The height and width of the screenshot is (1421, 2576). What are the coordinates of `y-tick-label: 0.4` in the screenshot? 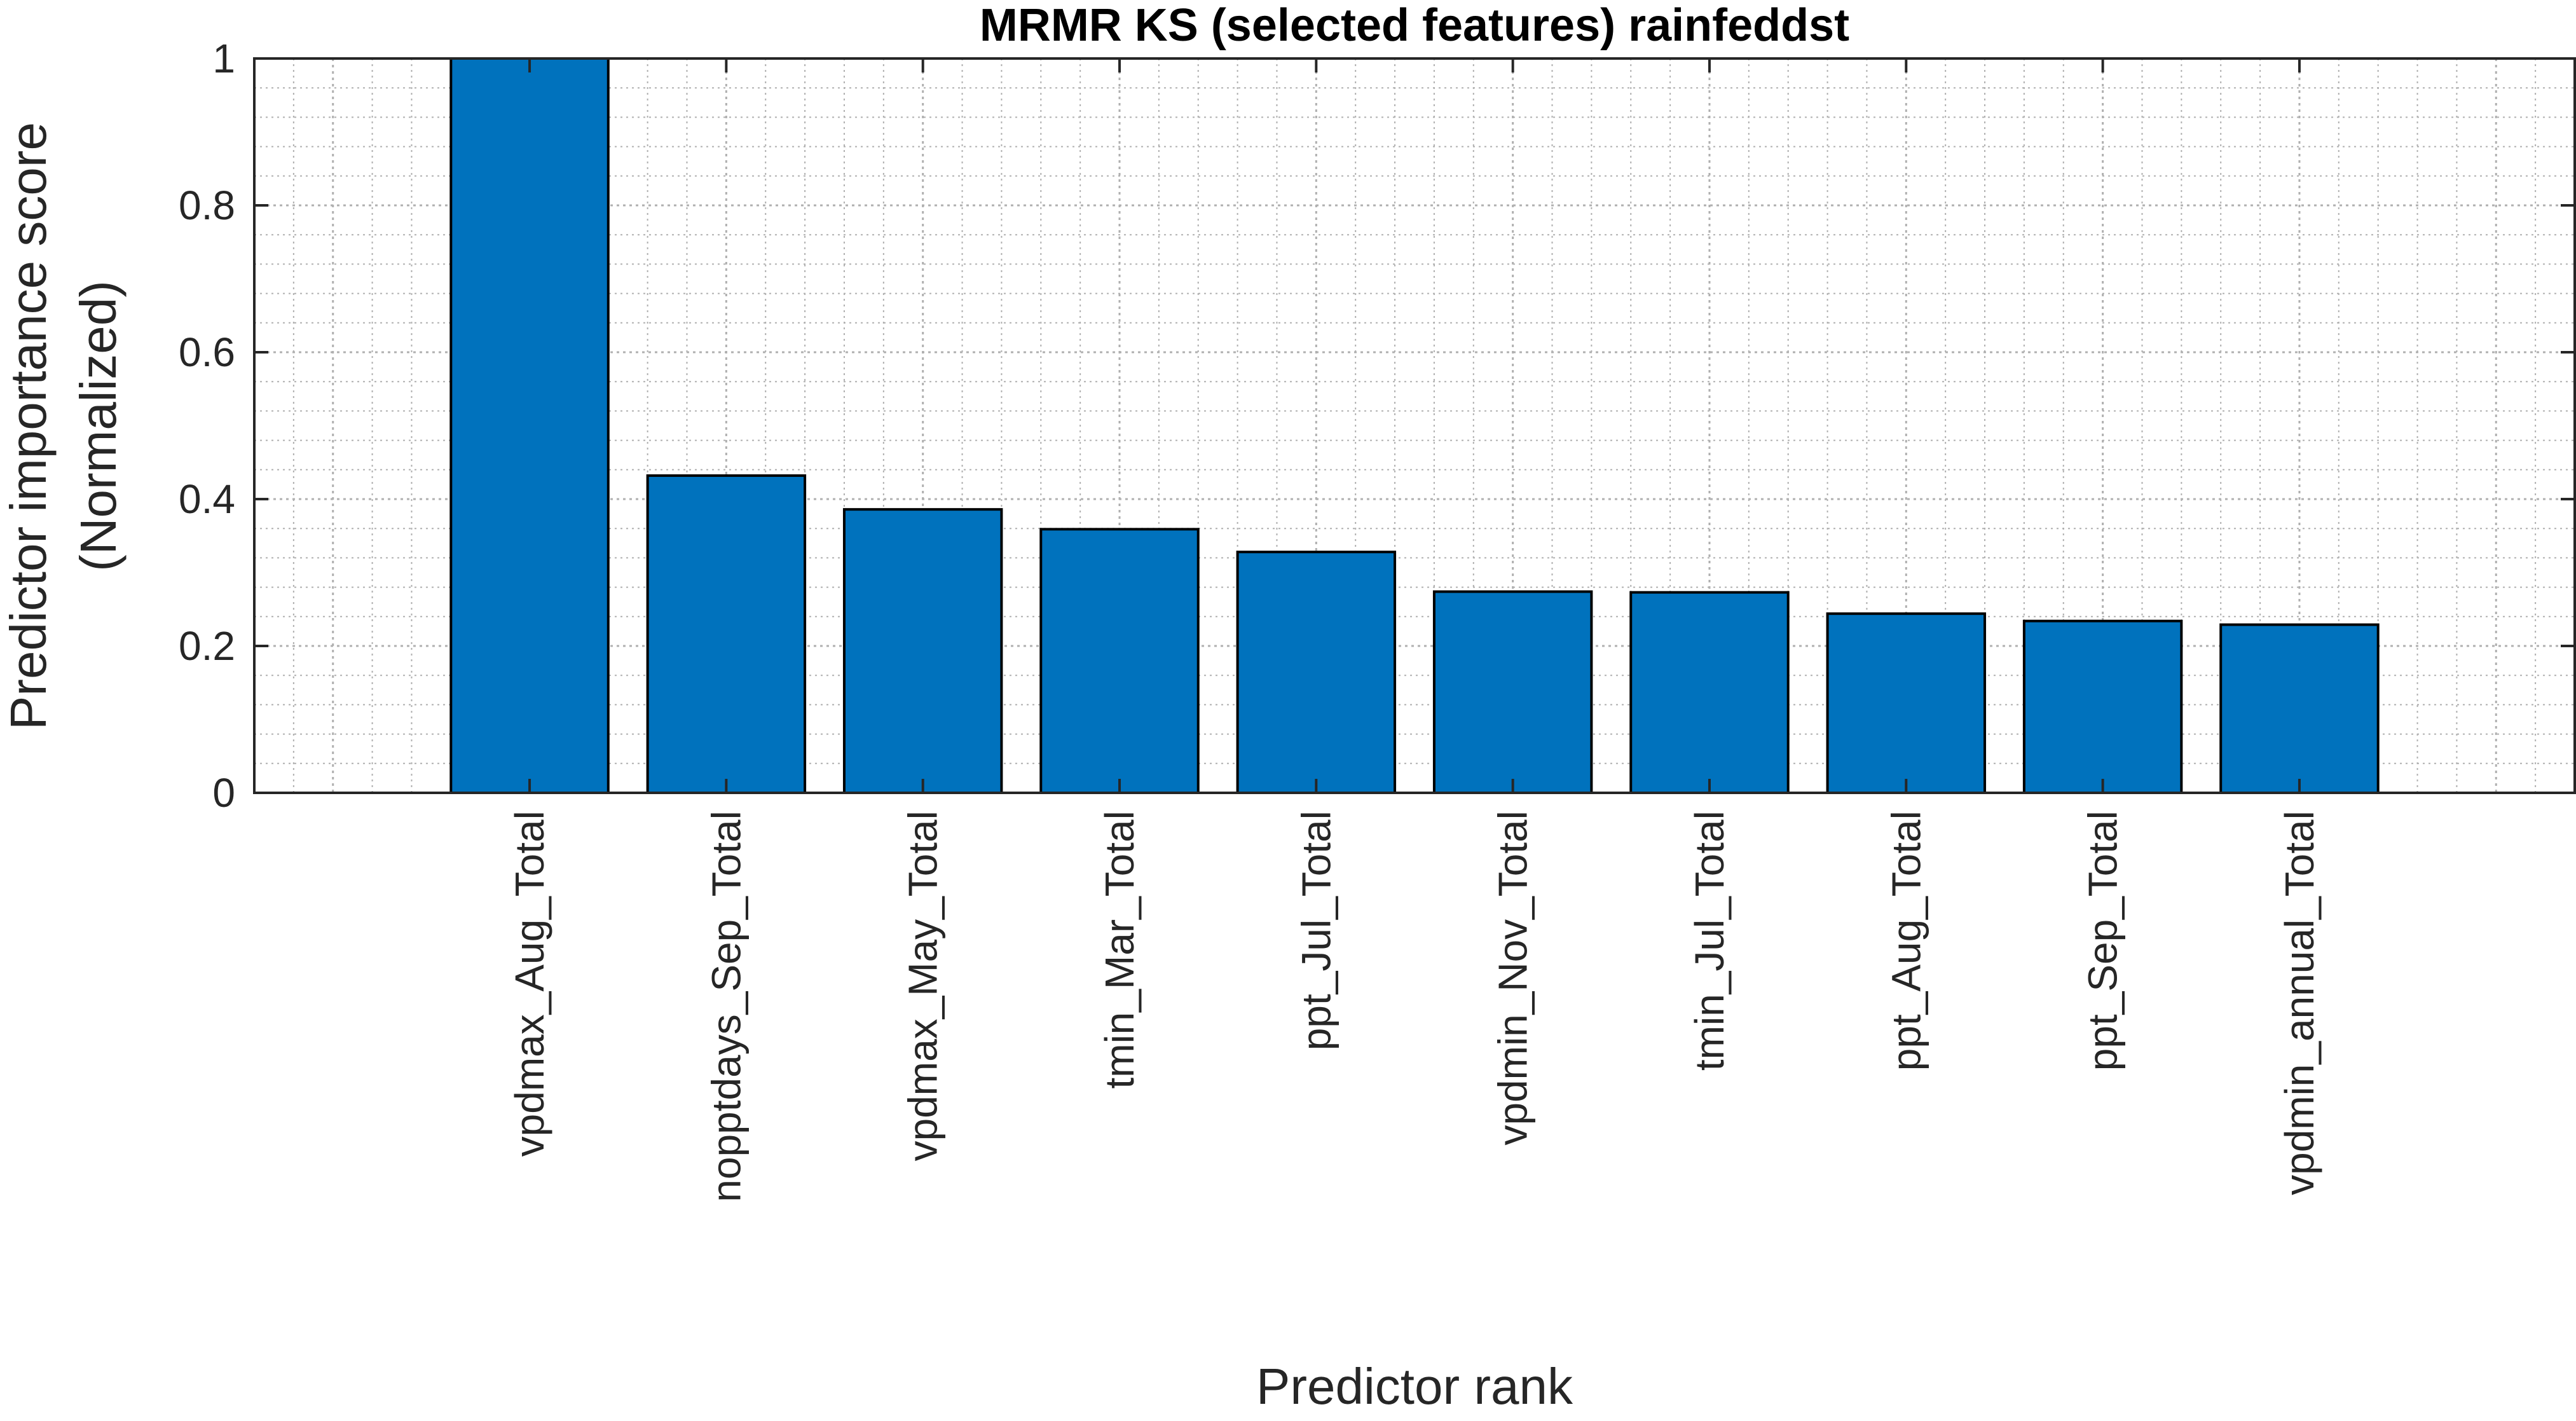 It's located at (207, 499).